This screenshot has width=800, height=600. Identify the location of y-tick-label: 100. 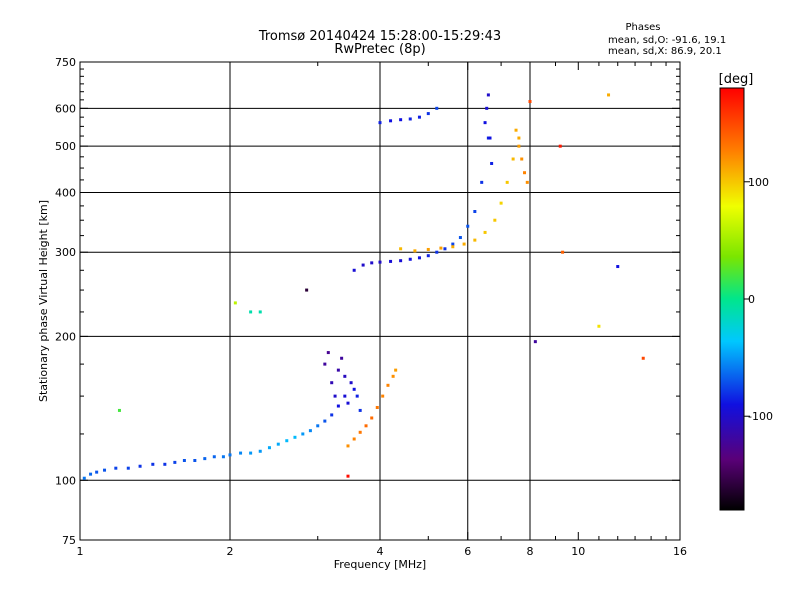
(65, 480).